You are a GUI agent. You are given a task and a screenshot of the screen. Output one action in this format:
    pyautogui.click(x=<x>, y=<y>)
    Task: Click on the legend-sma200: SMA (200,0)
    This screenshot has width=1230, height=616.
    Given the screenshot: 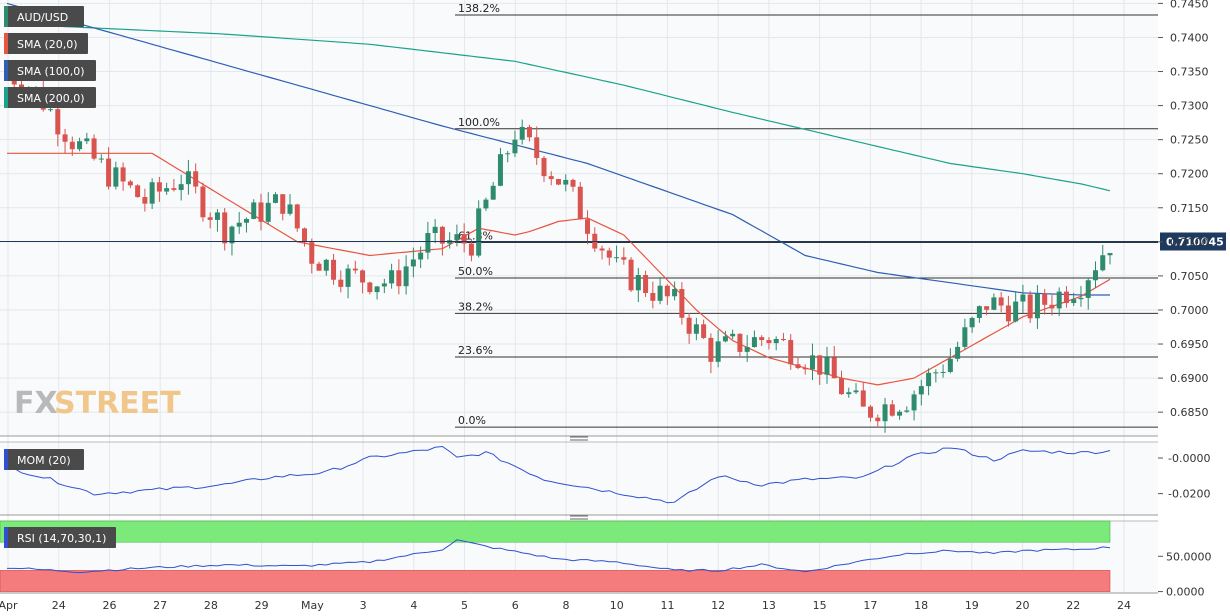 What is the action you would take?
    pyautogui.click(x=50, y=97)
    